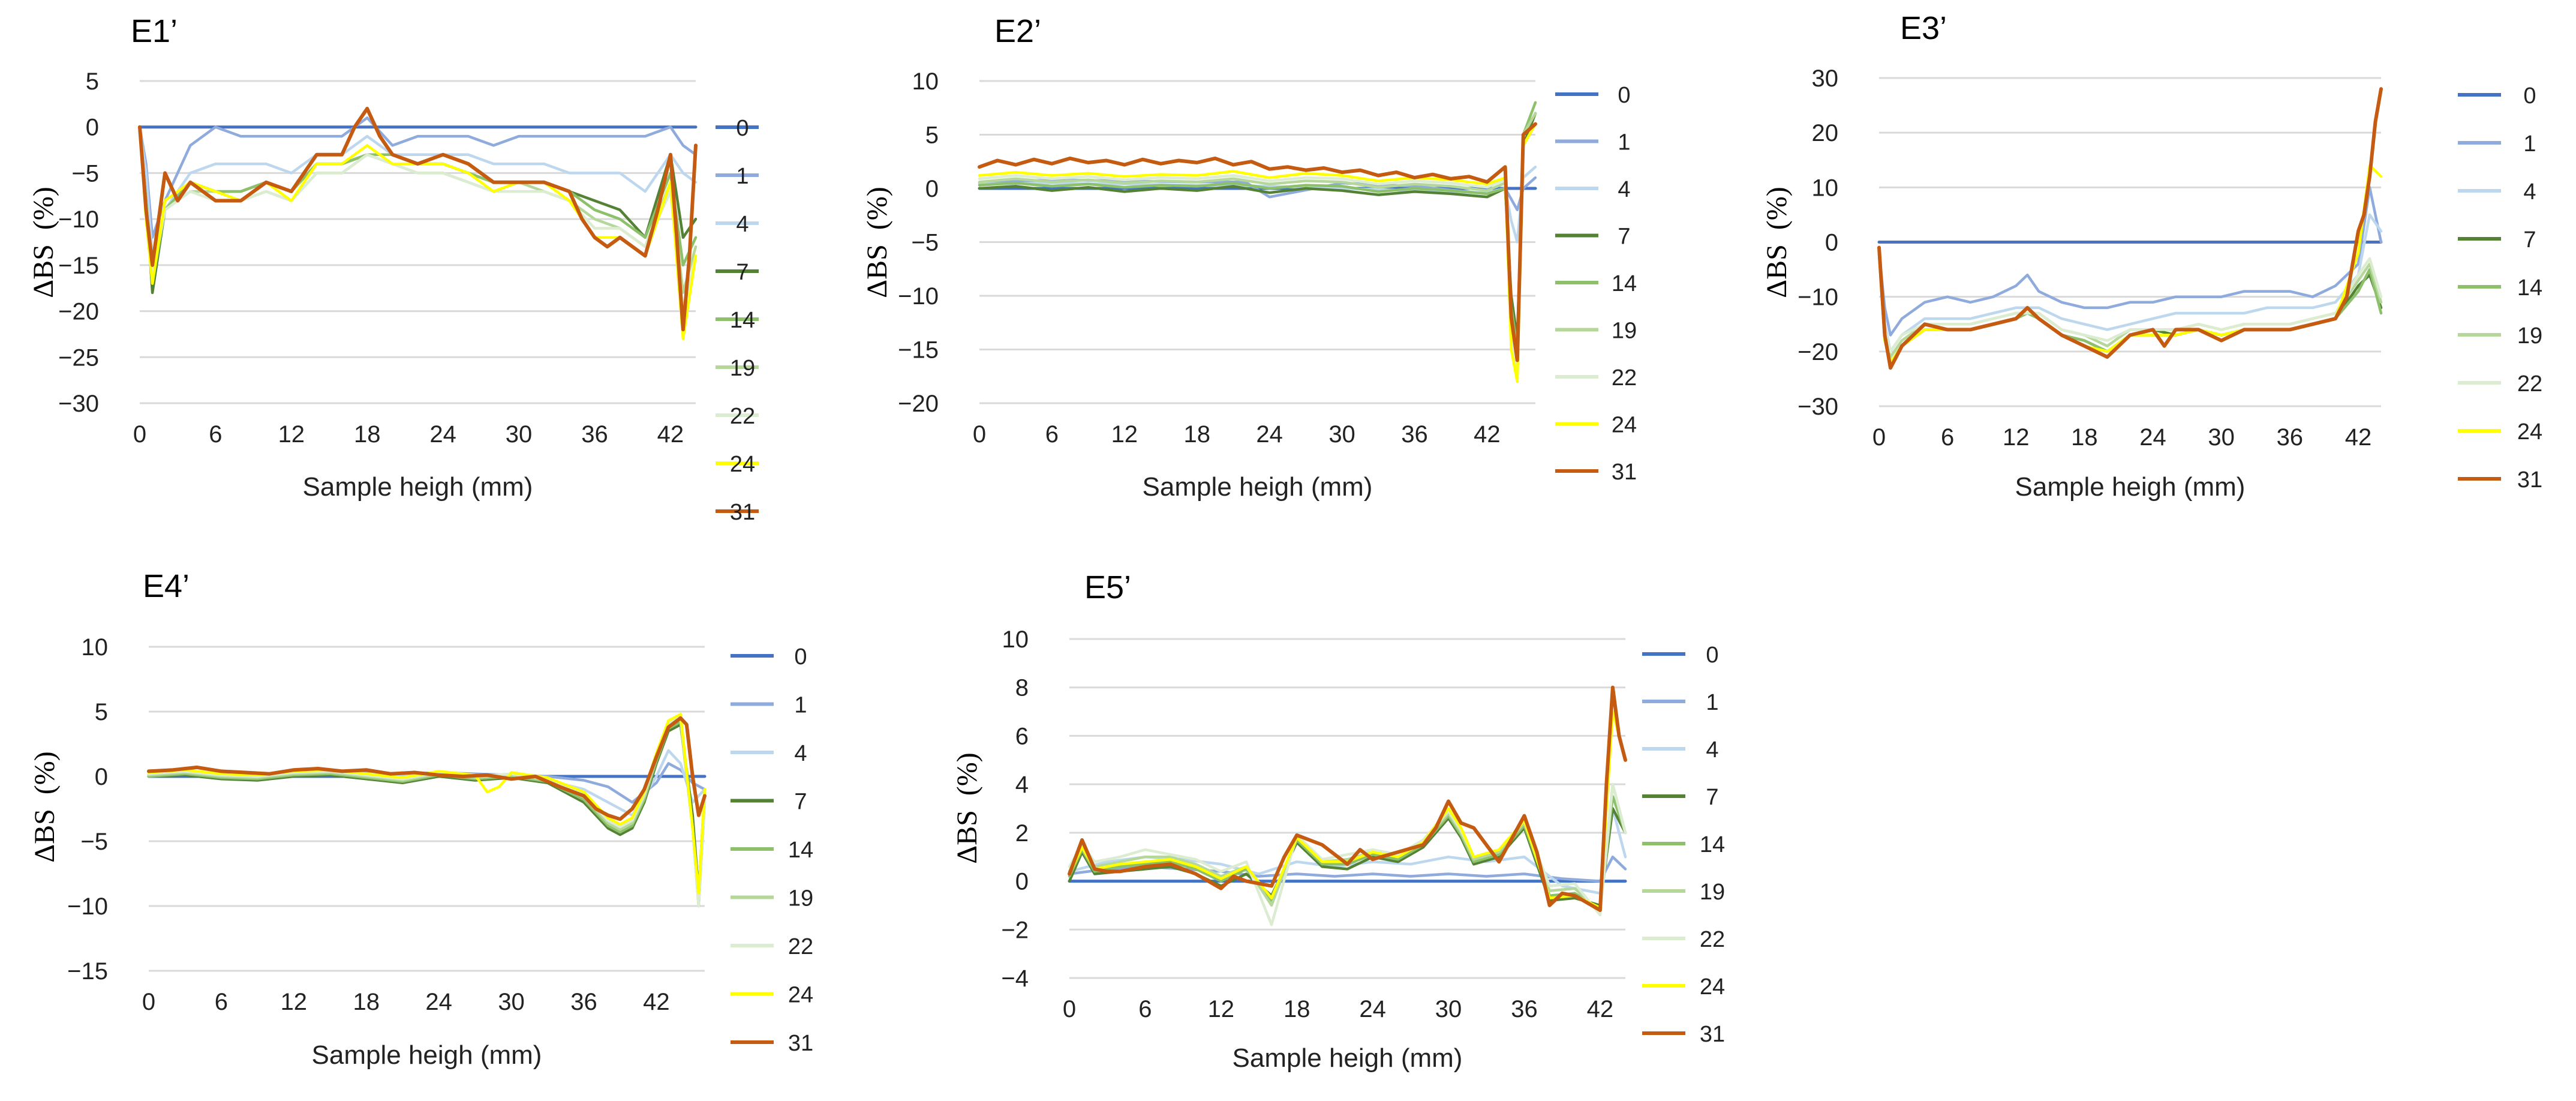 This screenshot has height=1101, width=2576. I want to click on chart-title: E5’, so click(1108, 587).